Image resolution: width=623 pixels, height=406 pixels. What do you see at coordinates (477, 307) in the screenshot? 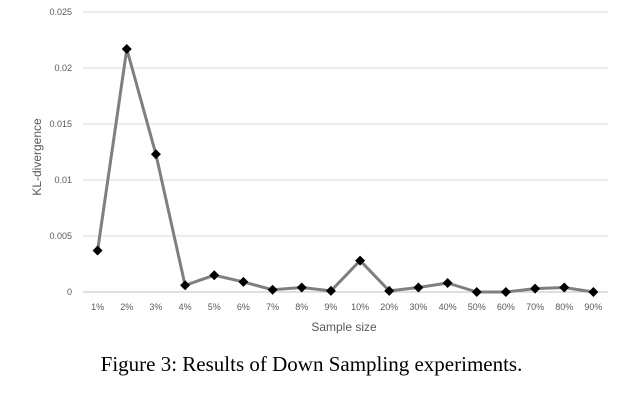
I see `x-tick-label: 50%` at bounding box center [477, 307].